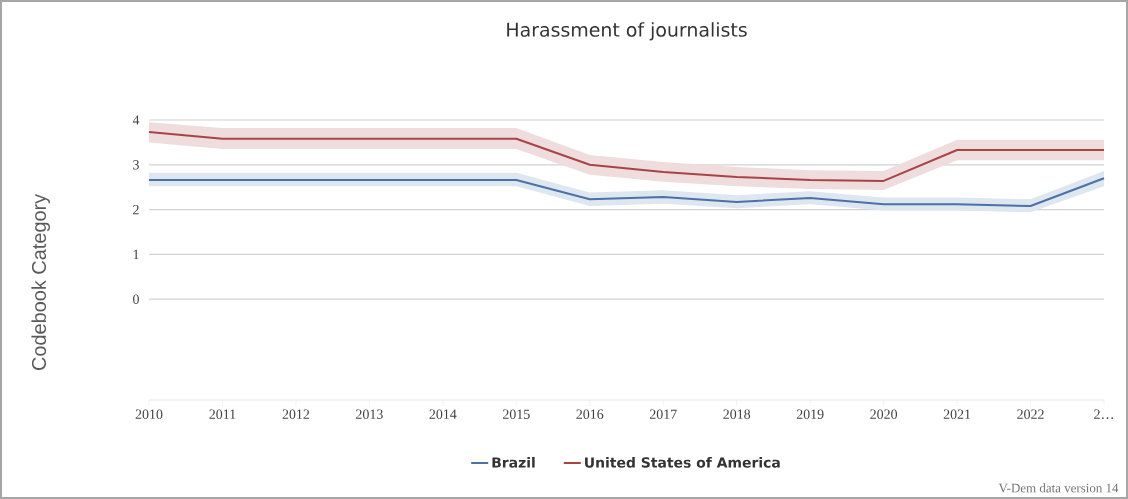 This screenshot has width=1128, height=499. I want to click on legend-label: Brazil, so click(513, 462).